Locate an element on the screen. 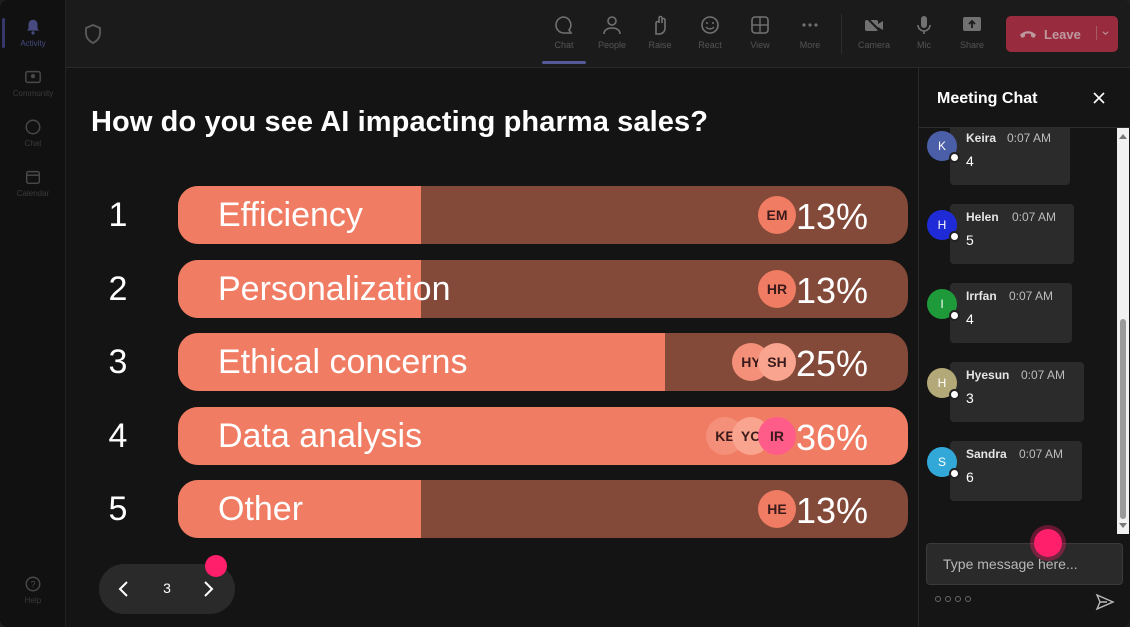 This screenshot has width=1130, height=627. camera-icon is located at coordinates (874, 25).